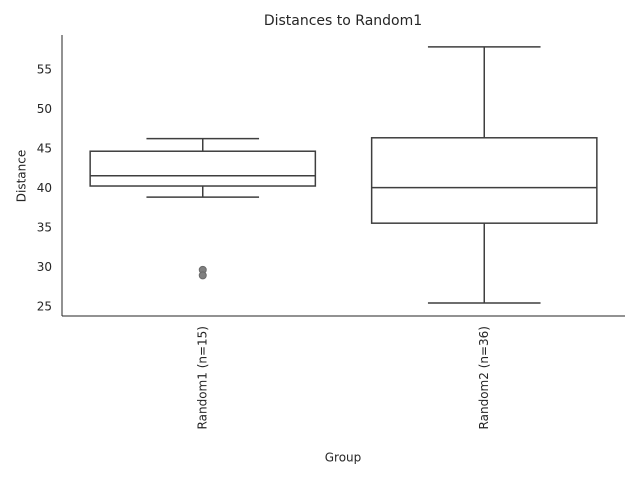 The width and height of the screenshot is (640, 480). Describe the element at coordinates (484, 377) in the screenshot. I see `x-tick-label: Random2 (n=36)` at that location.